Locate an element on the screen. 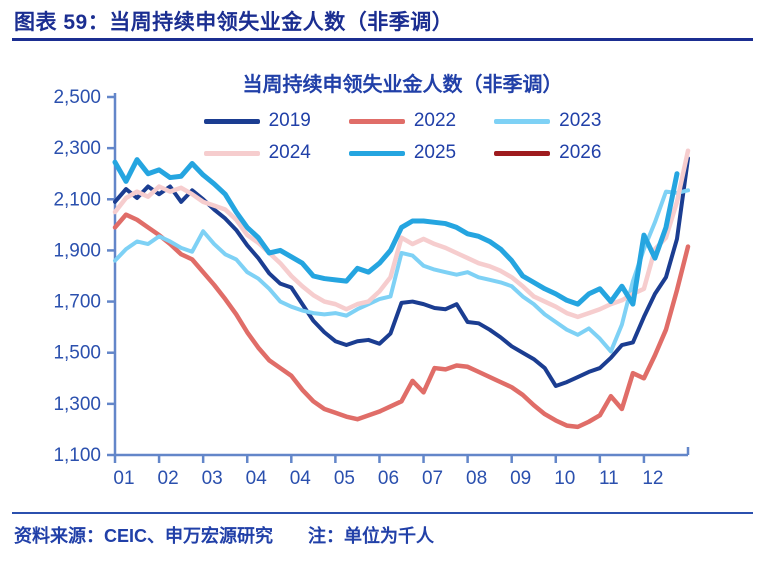  x-tick-label: 11 is located at coordinates (609, 478).